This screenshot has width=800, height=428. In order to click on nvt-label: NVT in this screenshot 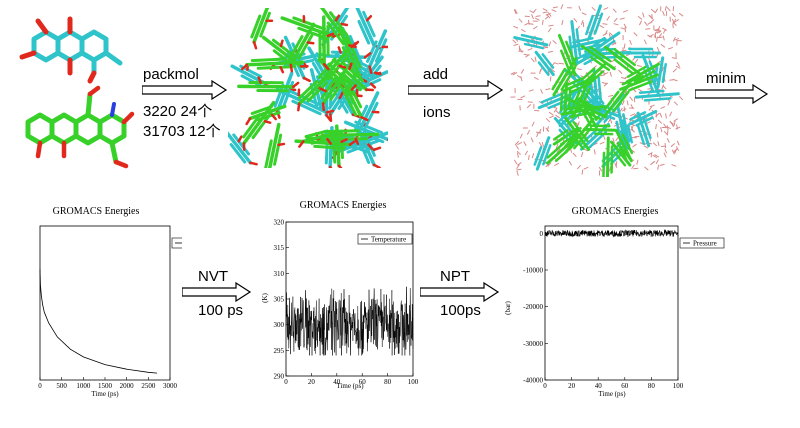, I will do `click(213, 276)`.